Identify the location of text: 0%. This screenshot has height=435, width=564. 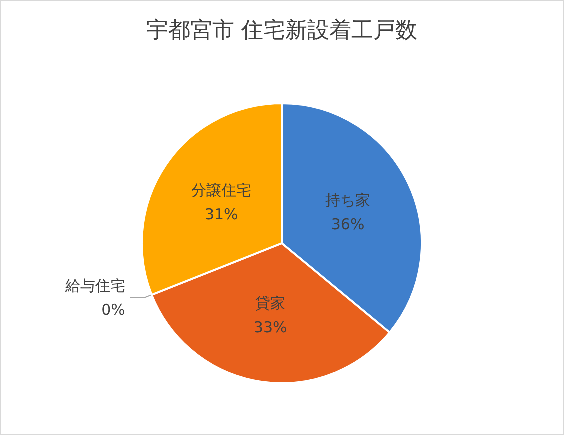
(114, 309).